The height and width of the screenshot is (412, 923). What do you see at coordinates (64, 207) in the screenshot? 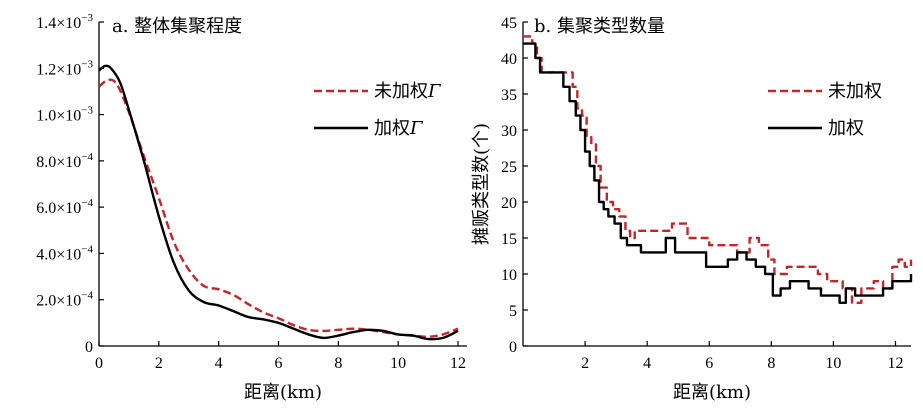
I see `chart-a-y-tick-label: 6.0×10⁻⁴` at bounding box center [64, 207].